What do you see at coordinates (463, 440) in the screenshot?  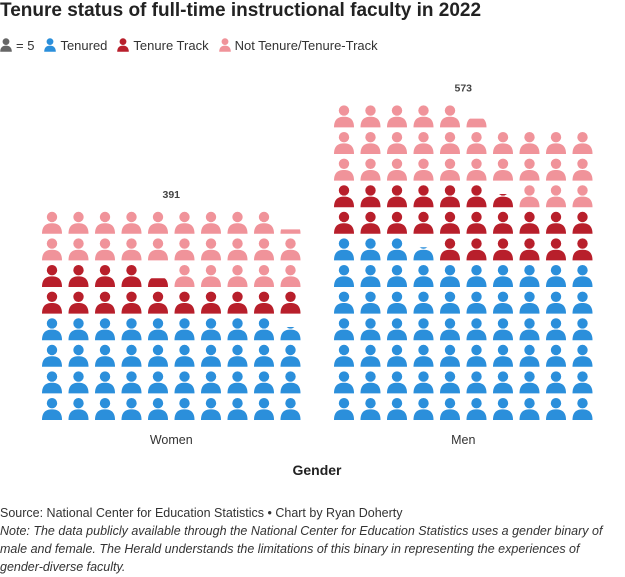 I see `category-label: Men` at bounding box center [463, 440].